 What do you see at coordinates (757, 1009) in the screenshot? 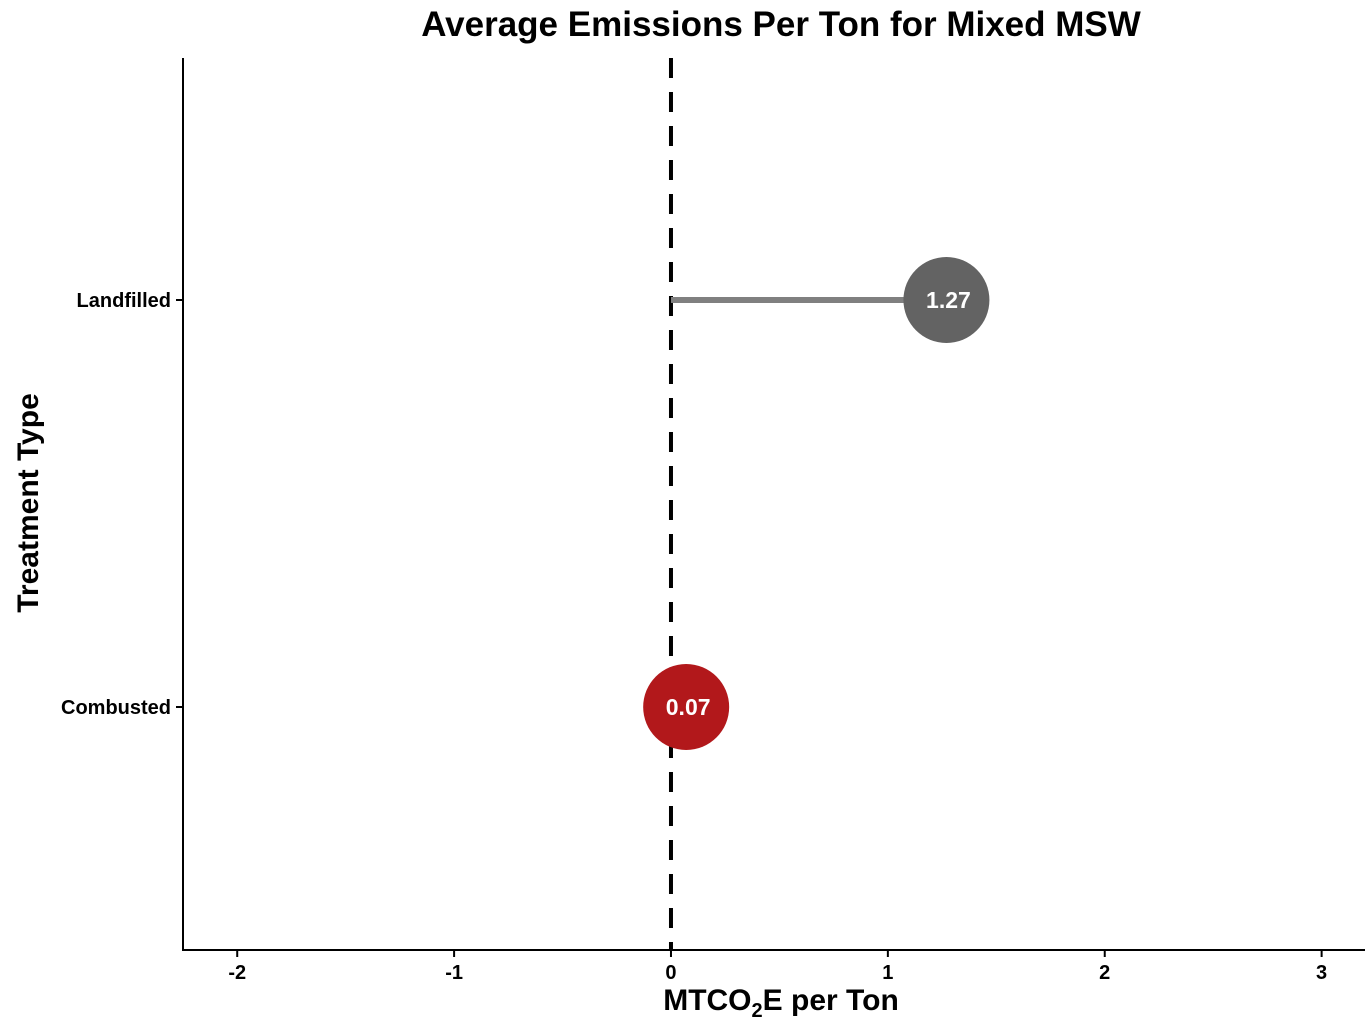
I see `x-axis-title-subscript: 2` at bounding box center [757, 1009].